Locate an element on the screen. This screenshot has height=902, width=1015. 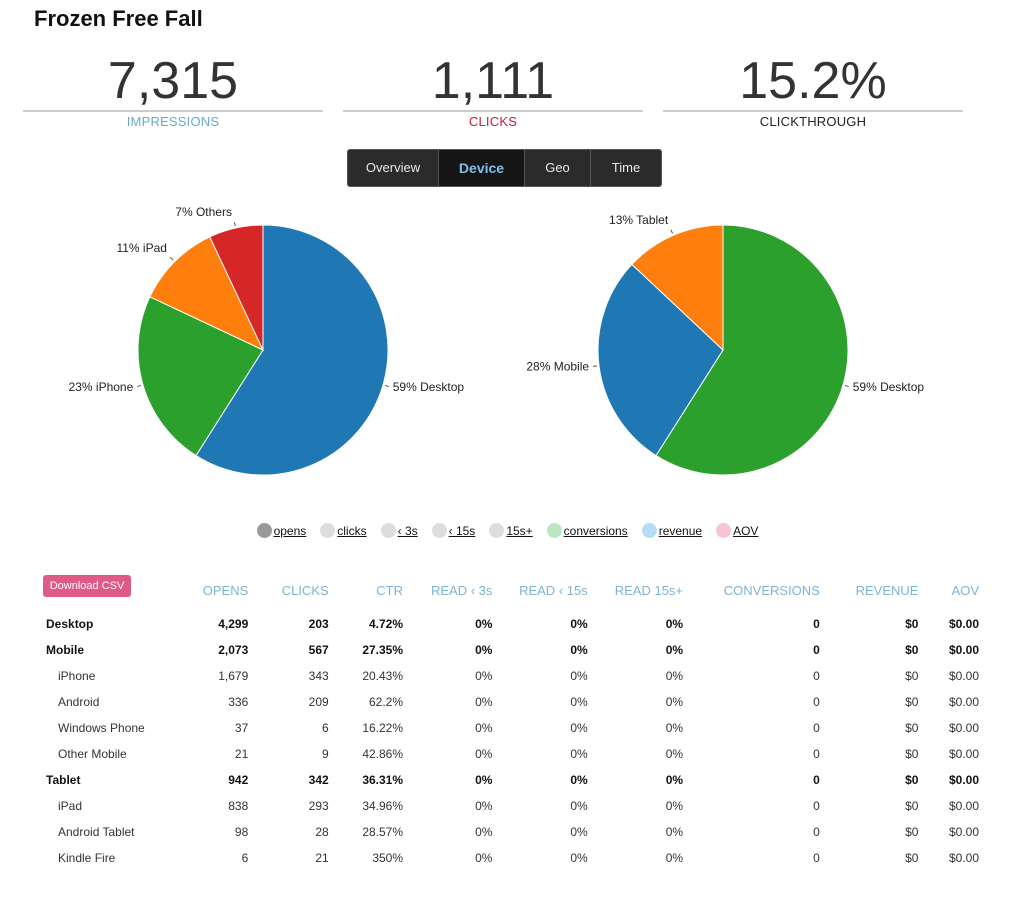
impressions-stat: 7,315 IMPRESSIONS is located at coordinates (173, 90).